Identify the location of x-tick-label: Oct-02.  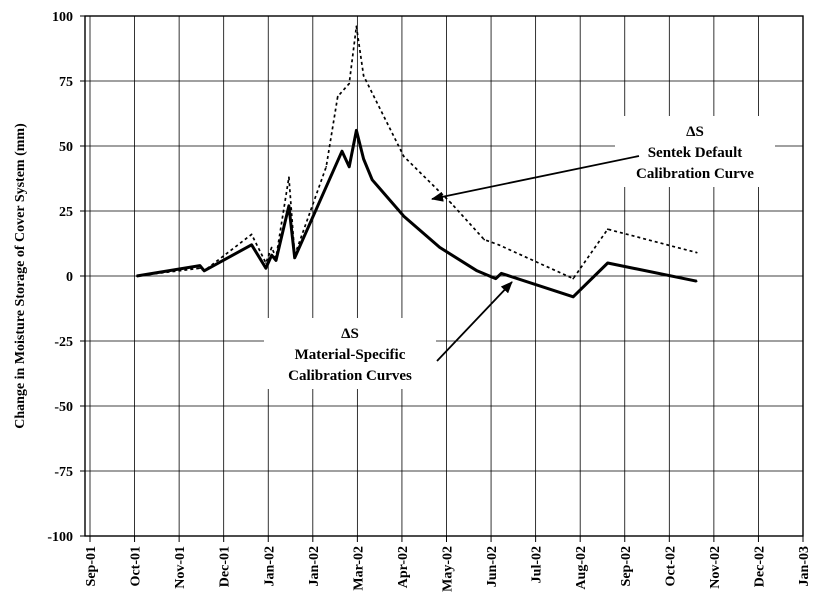
(670, 566).